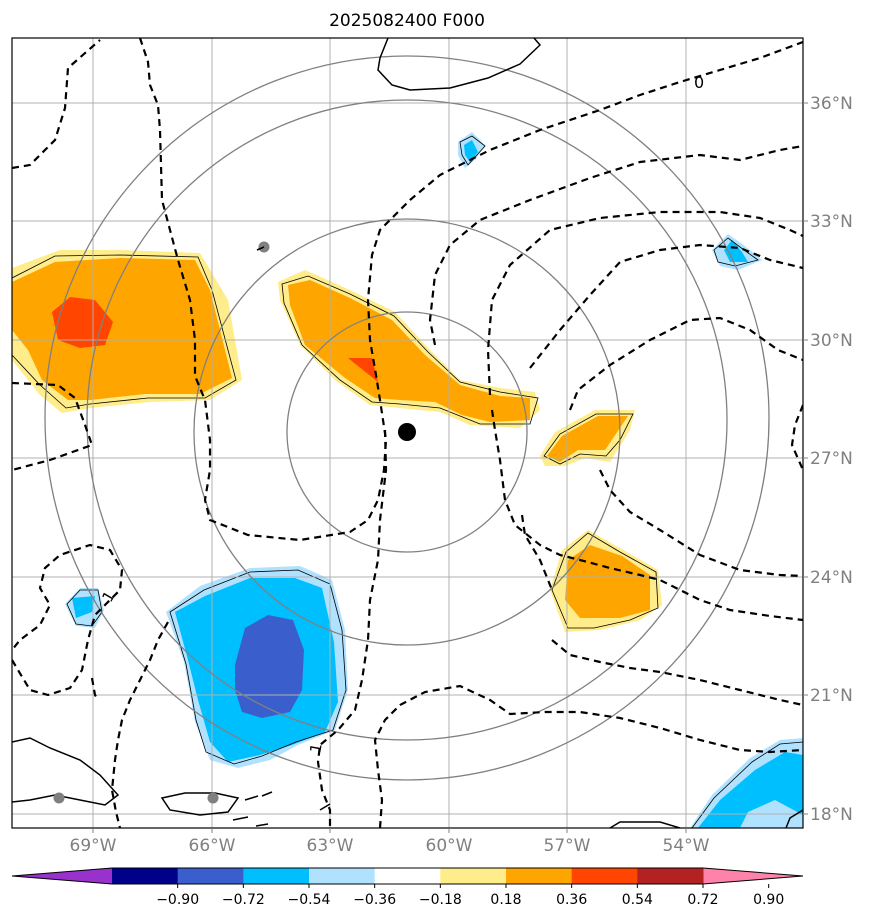 This screenshot has height=924, width=873. I want to click on fill-cyan-west, so click(83, 607).